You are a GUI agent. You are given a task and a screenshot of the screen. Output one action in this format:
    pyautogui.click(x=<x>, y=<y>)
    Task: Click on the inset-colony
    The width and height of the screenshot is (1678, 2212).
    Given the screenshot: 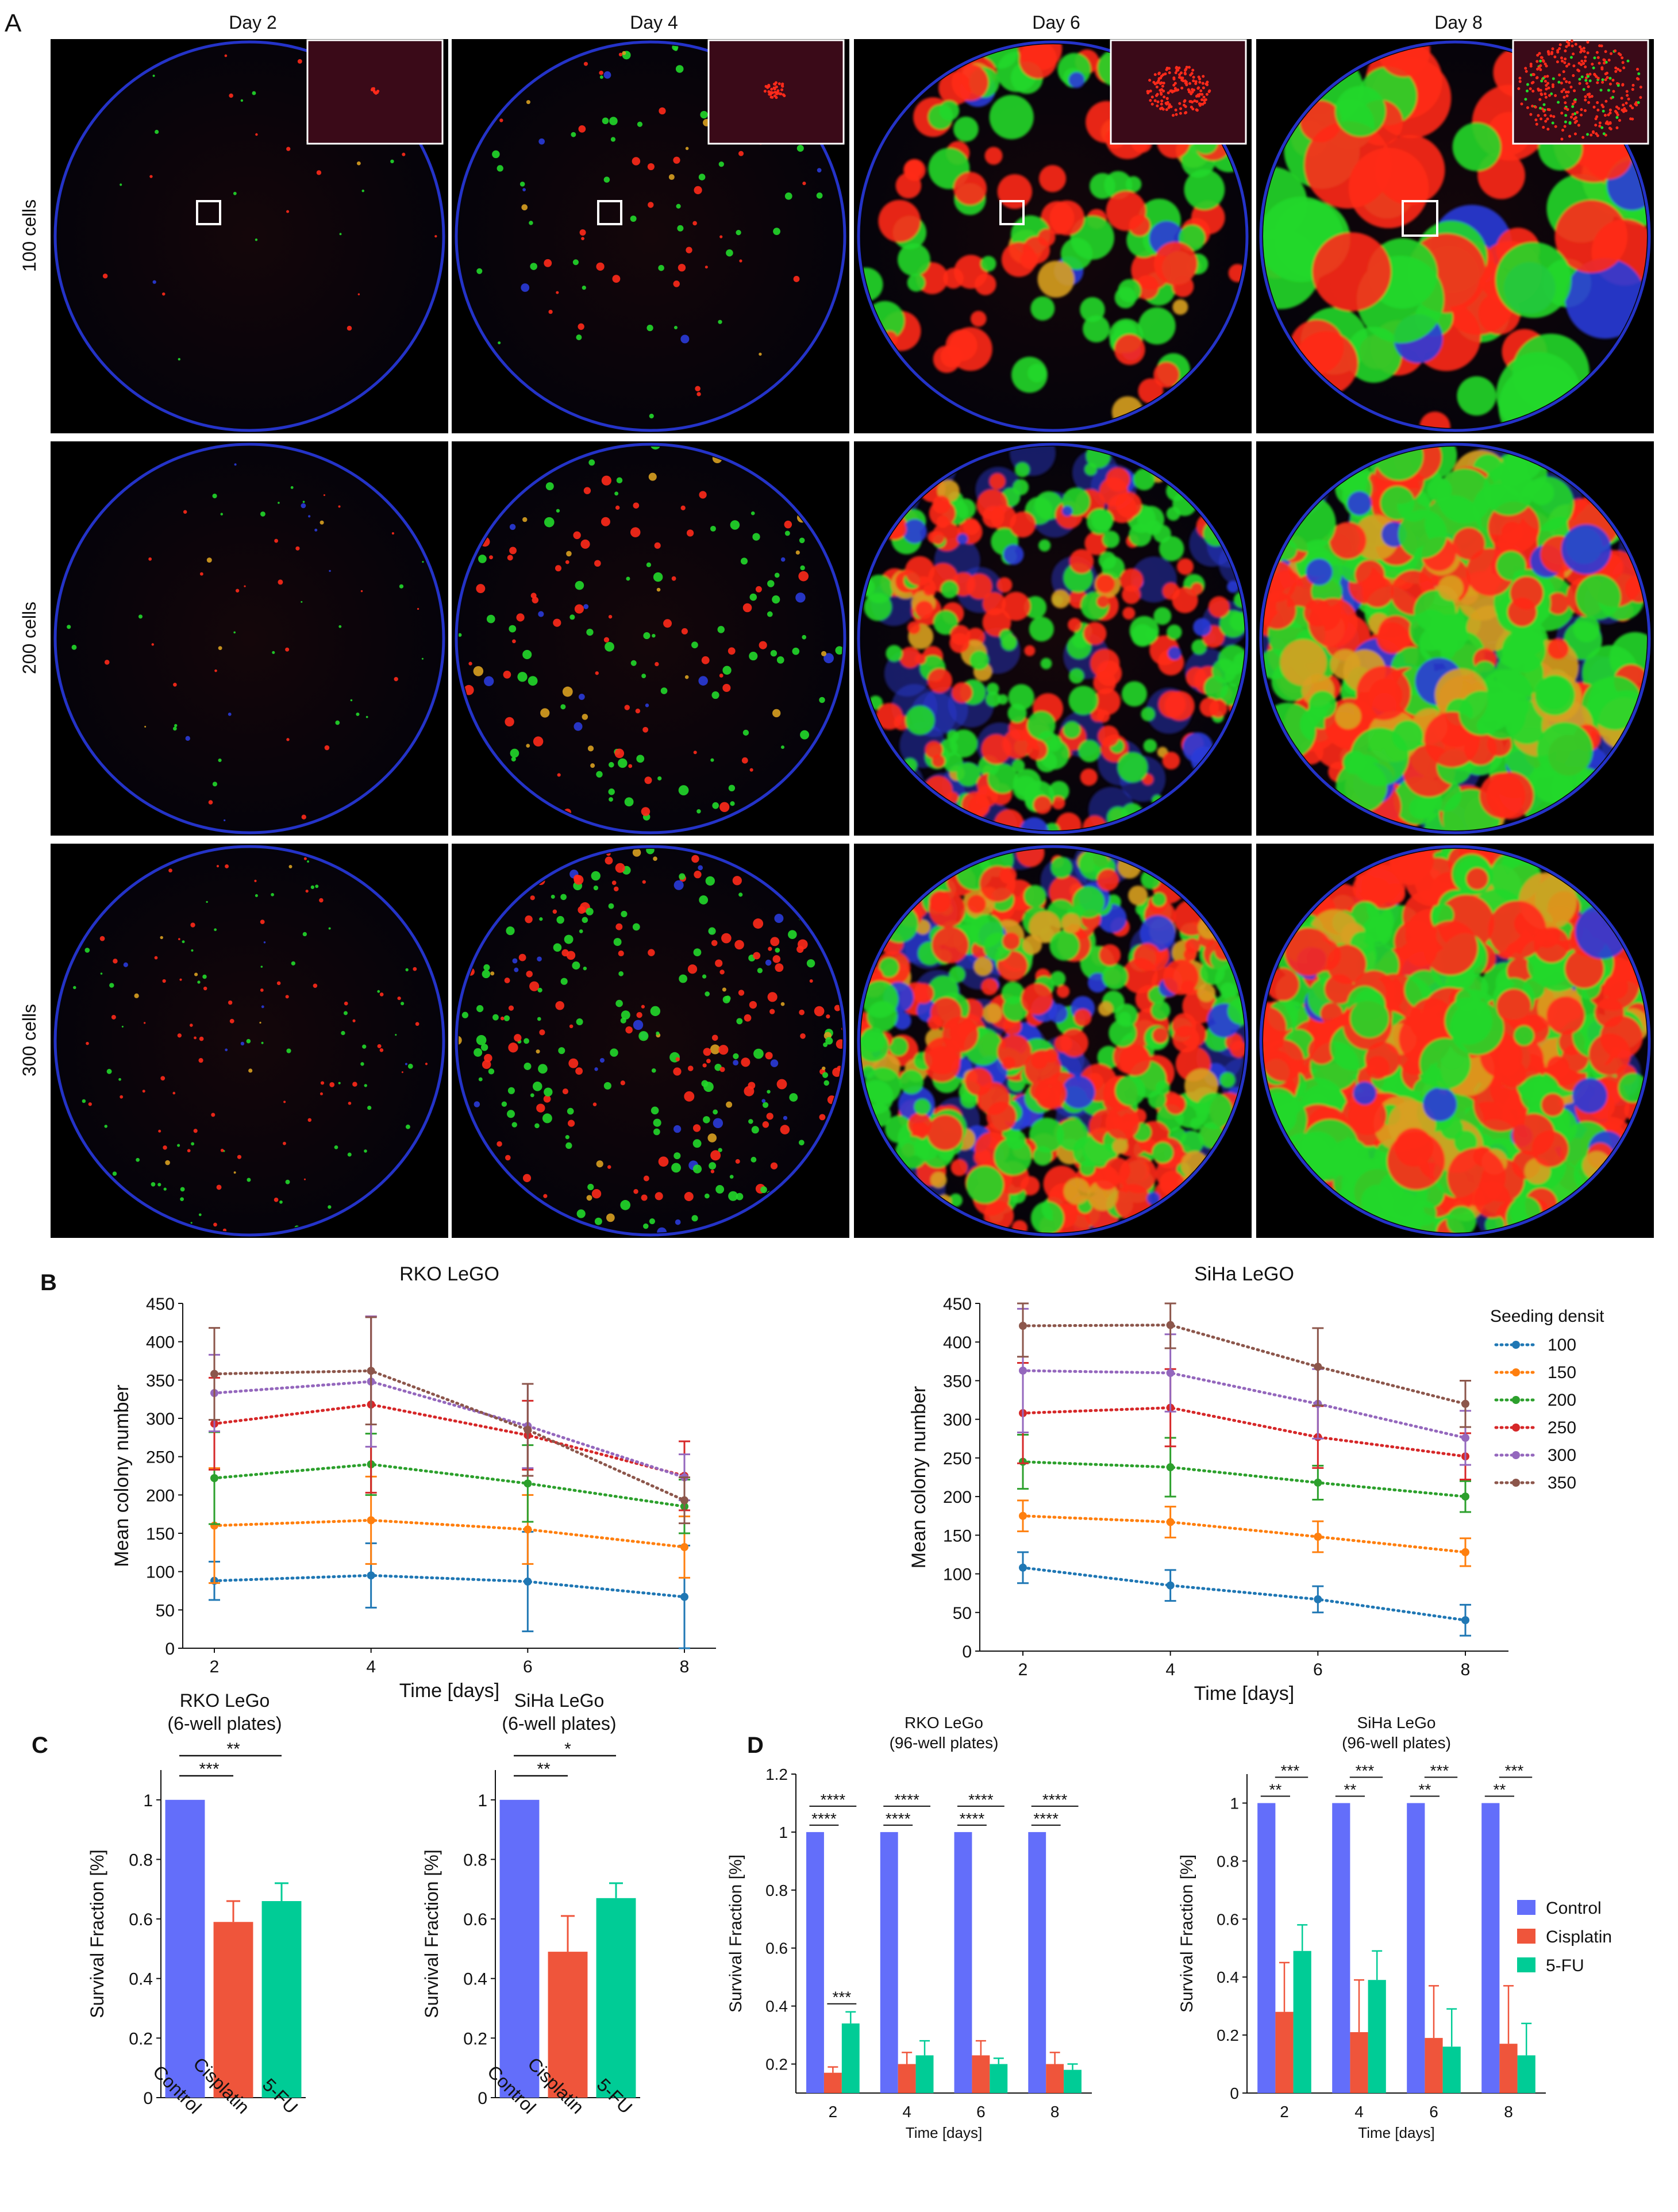 What is the action you would take?
    pyautogui.click(x=775, y=90)
    